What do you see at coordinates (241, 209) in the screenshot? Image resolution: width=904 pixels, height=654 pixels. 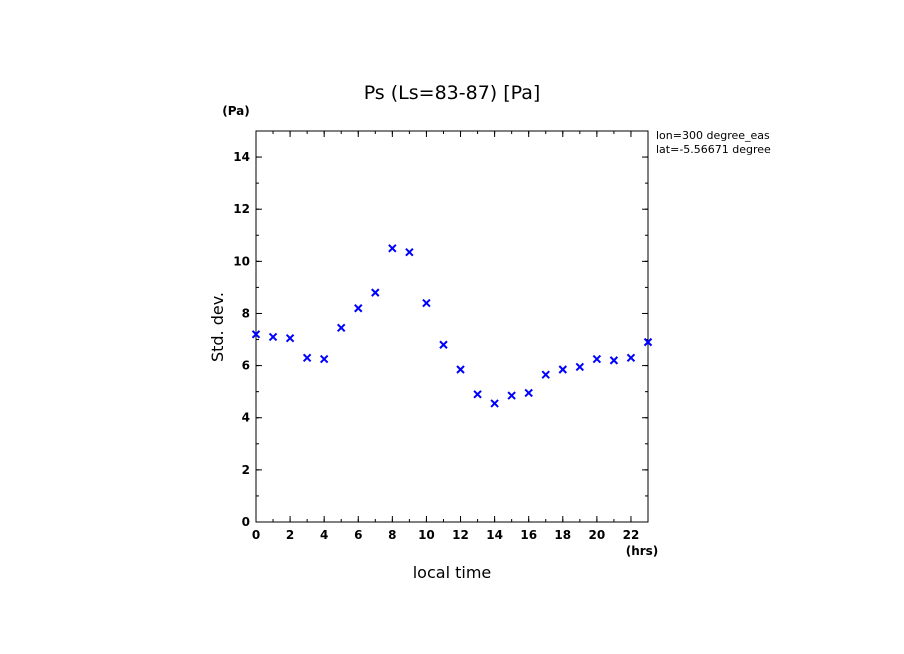 I see `y-tick-label: 12` at bounding box center [241, 209].